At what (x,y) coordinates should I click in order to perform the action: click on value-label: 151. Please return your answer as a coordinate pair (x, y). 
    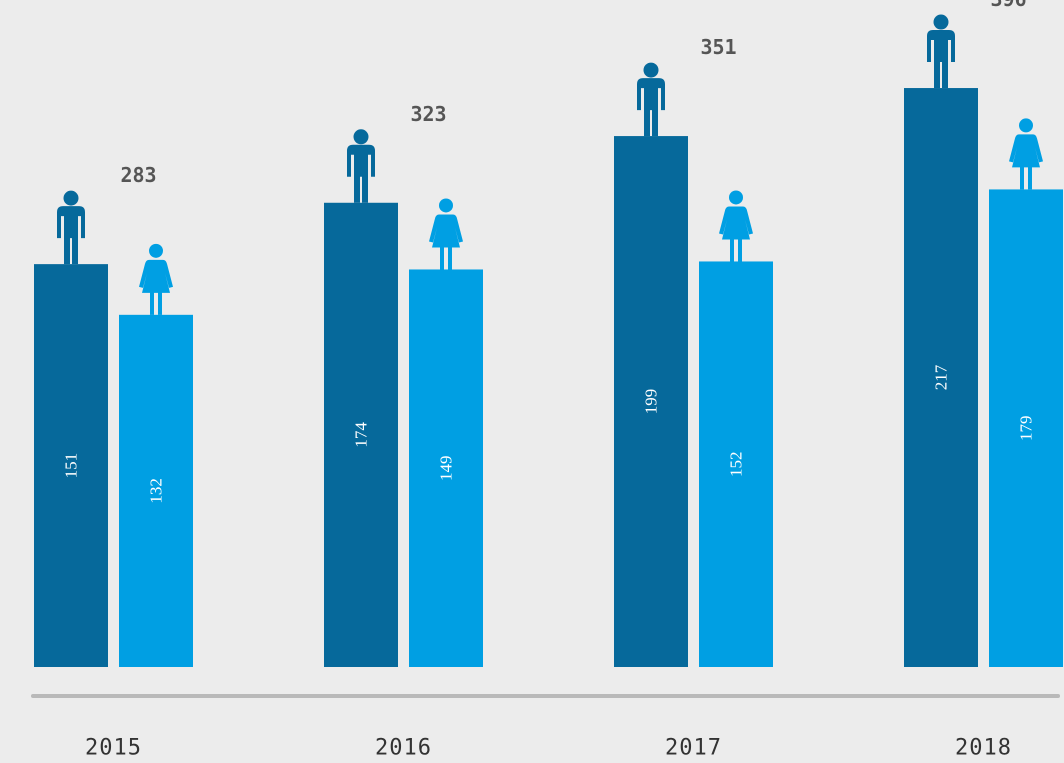
    Looking at the image, I should click on (71, 466).